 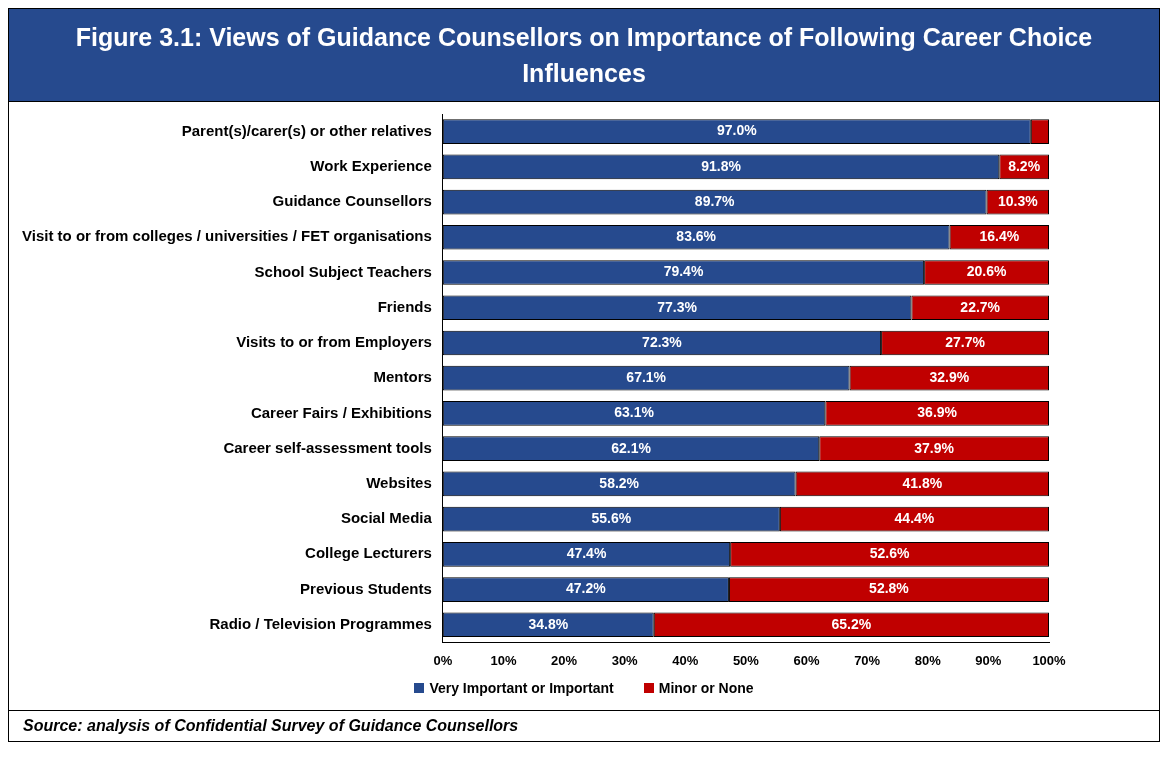 What do you see at coordinates (1049, 660) in the screenshot?
I see `x-tick-label: 100%` at bounding box center [1049, 660].